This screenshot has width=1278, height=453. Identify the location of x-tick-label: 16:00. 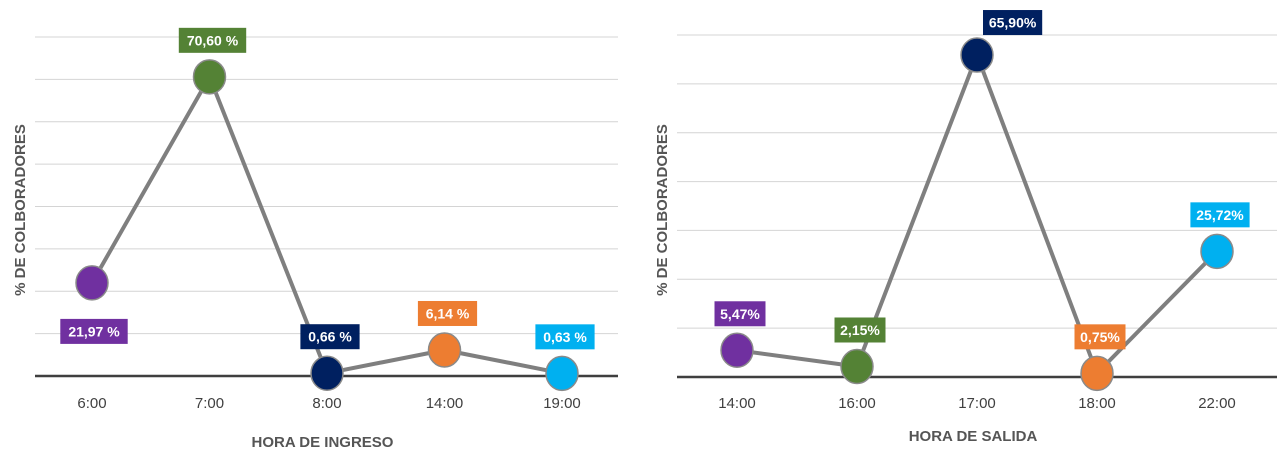
(857, 403).